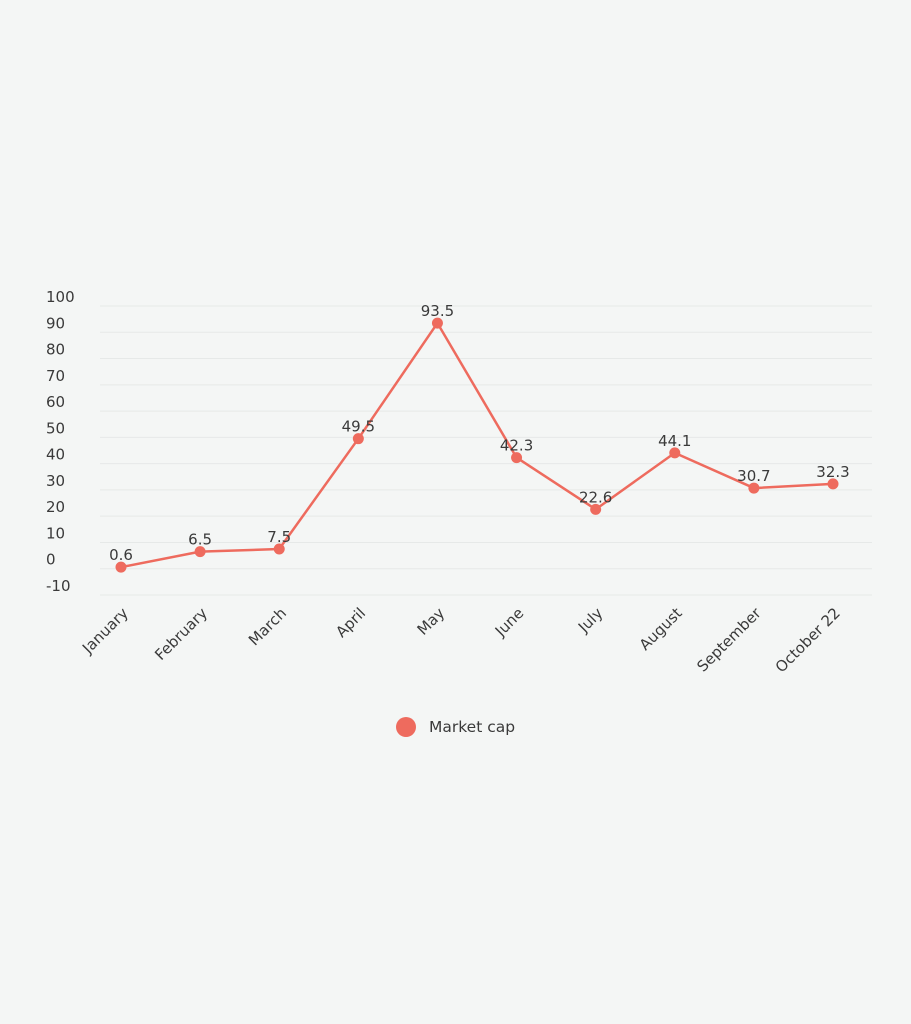 The height and width of the screenshot is (1024, 911). Describe the element at coordinates (590, 620) in the screenshot. I see `x-tick-label: July` at that location.